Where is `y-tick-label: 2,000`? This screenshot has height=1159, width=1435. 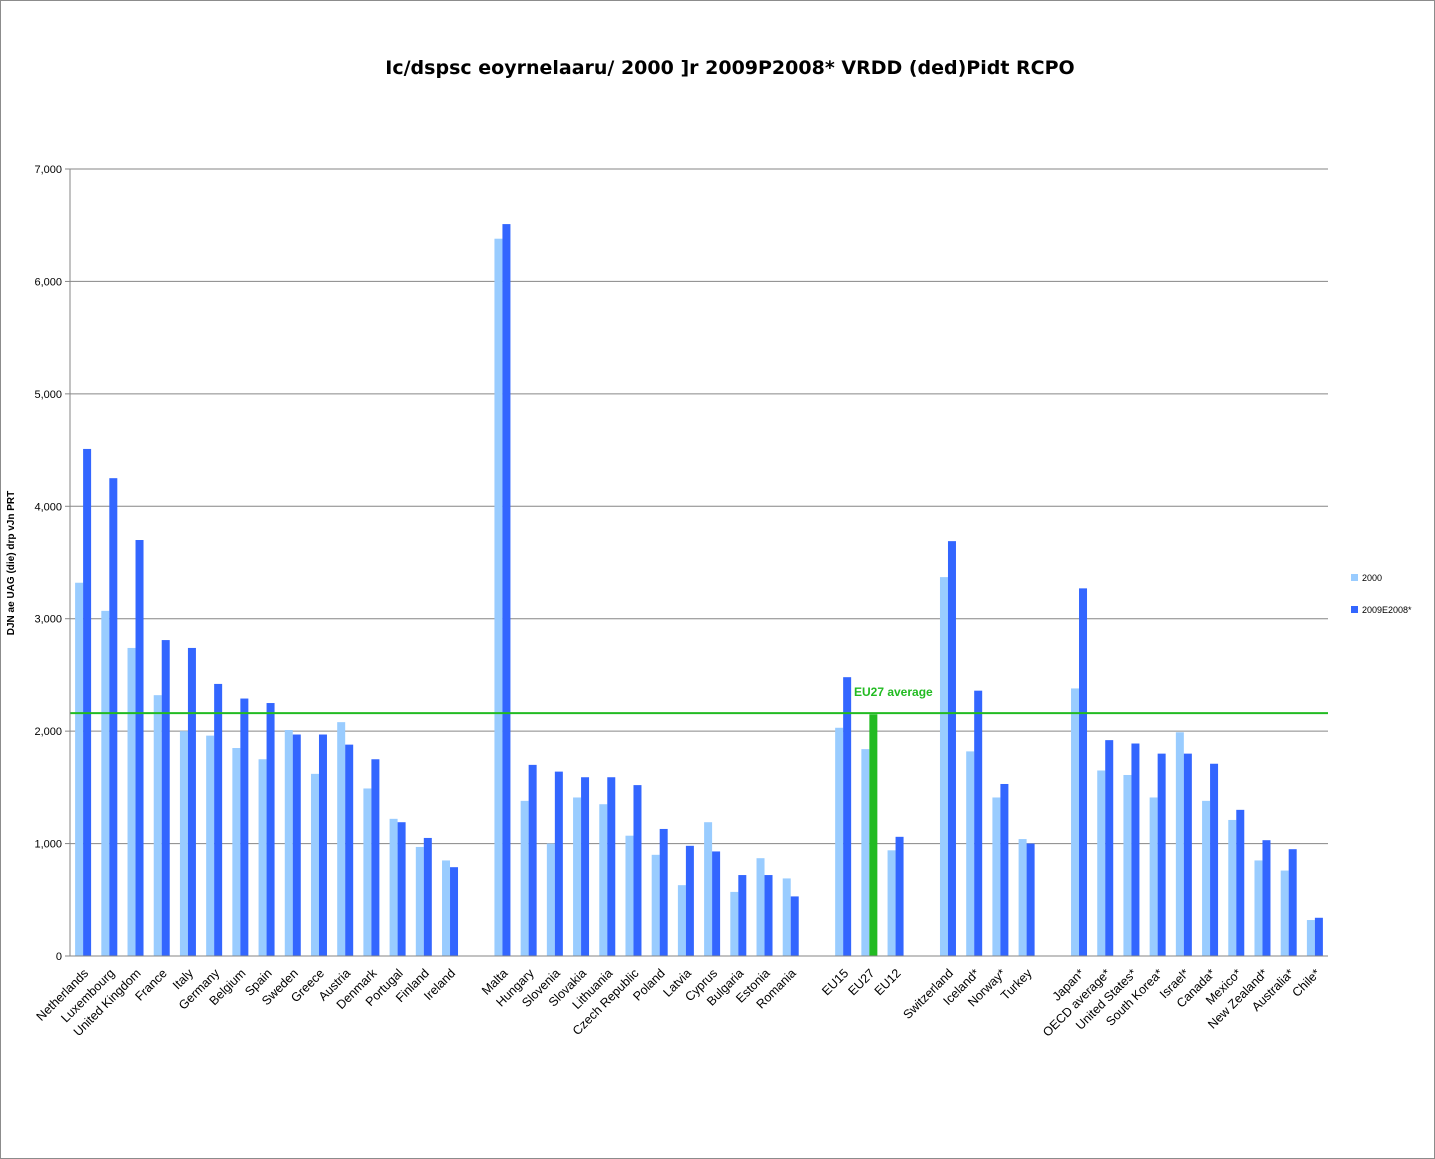
y-tick-label: 2,000 is located at coordinates (48, 732).